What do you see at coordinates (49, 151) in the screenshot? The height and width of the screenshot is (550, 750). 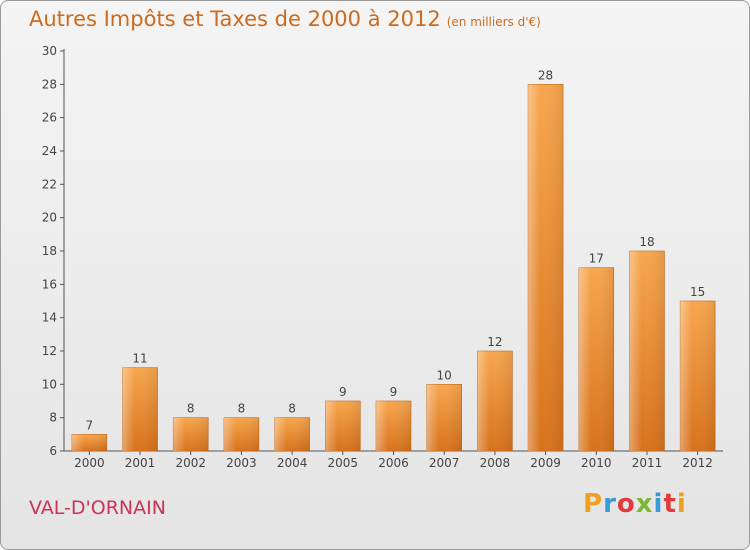 I see `y-tick-label: 24` at bounding box center [49, 151].